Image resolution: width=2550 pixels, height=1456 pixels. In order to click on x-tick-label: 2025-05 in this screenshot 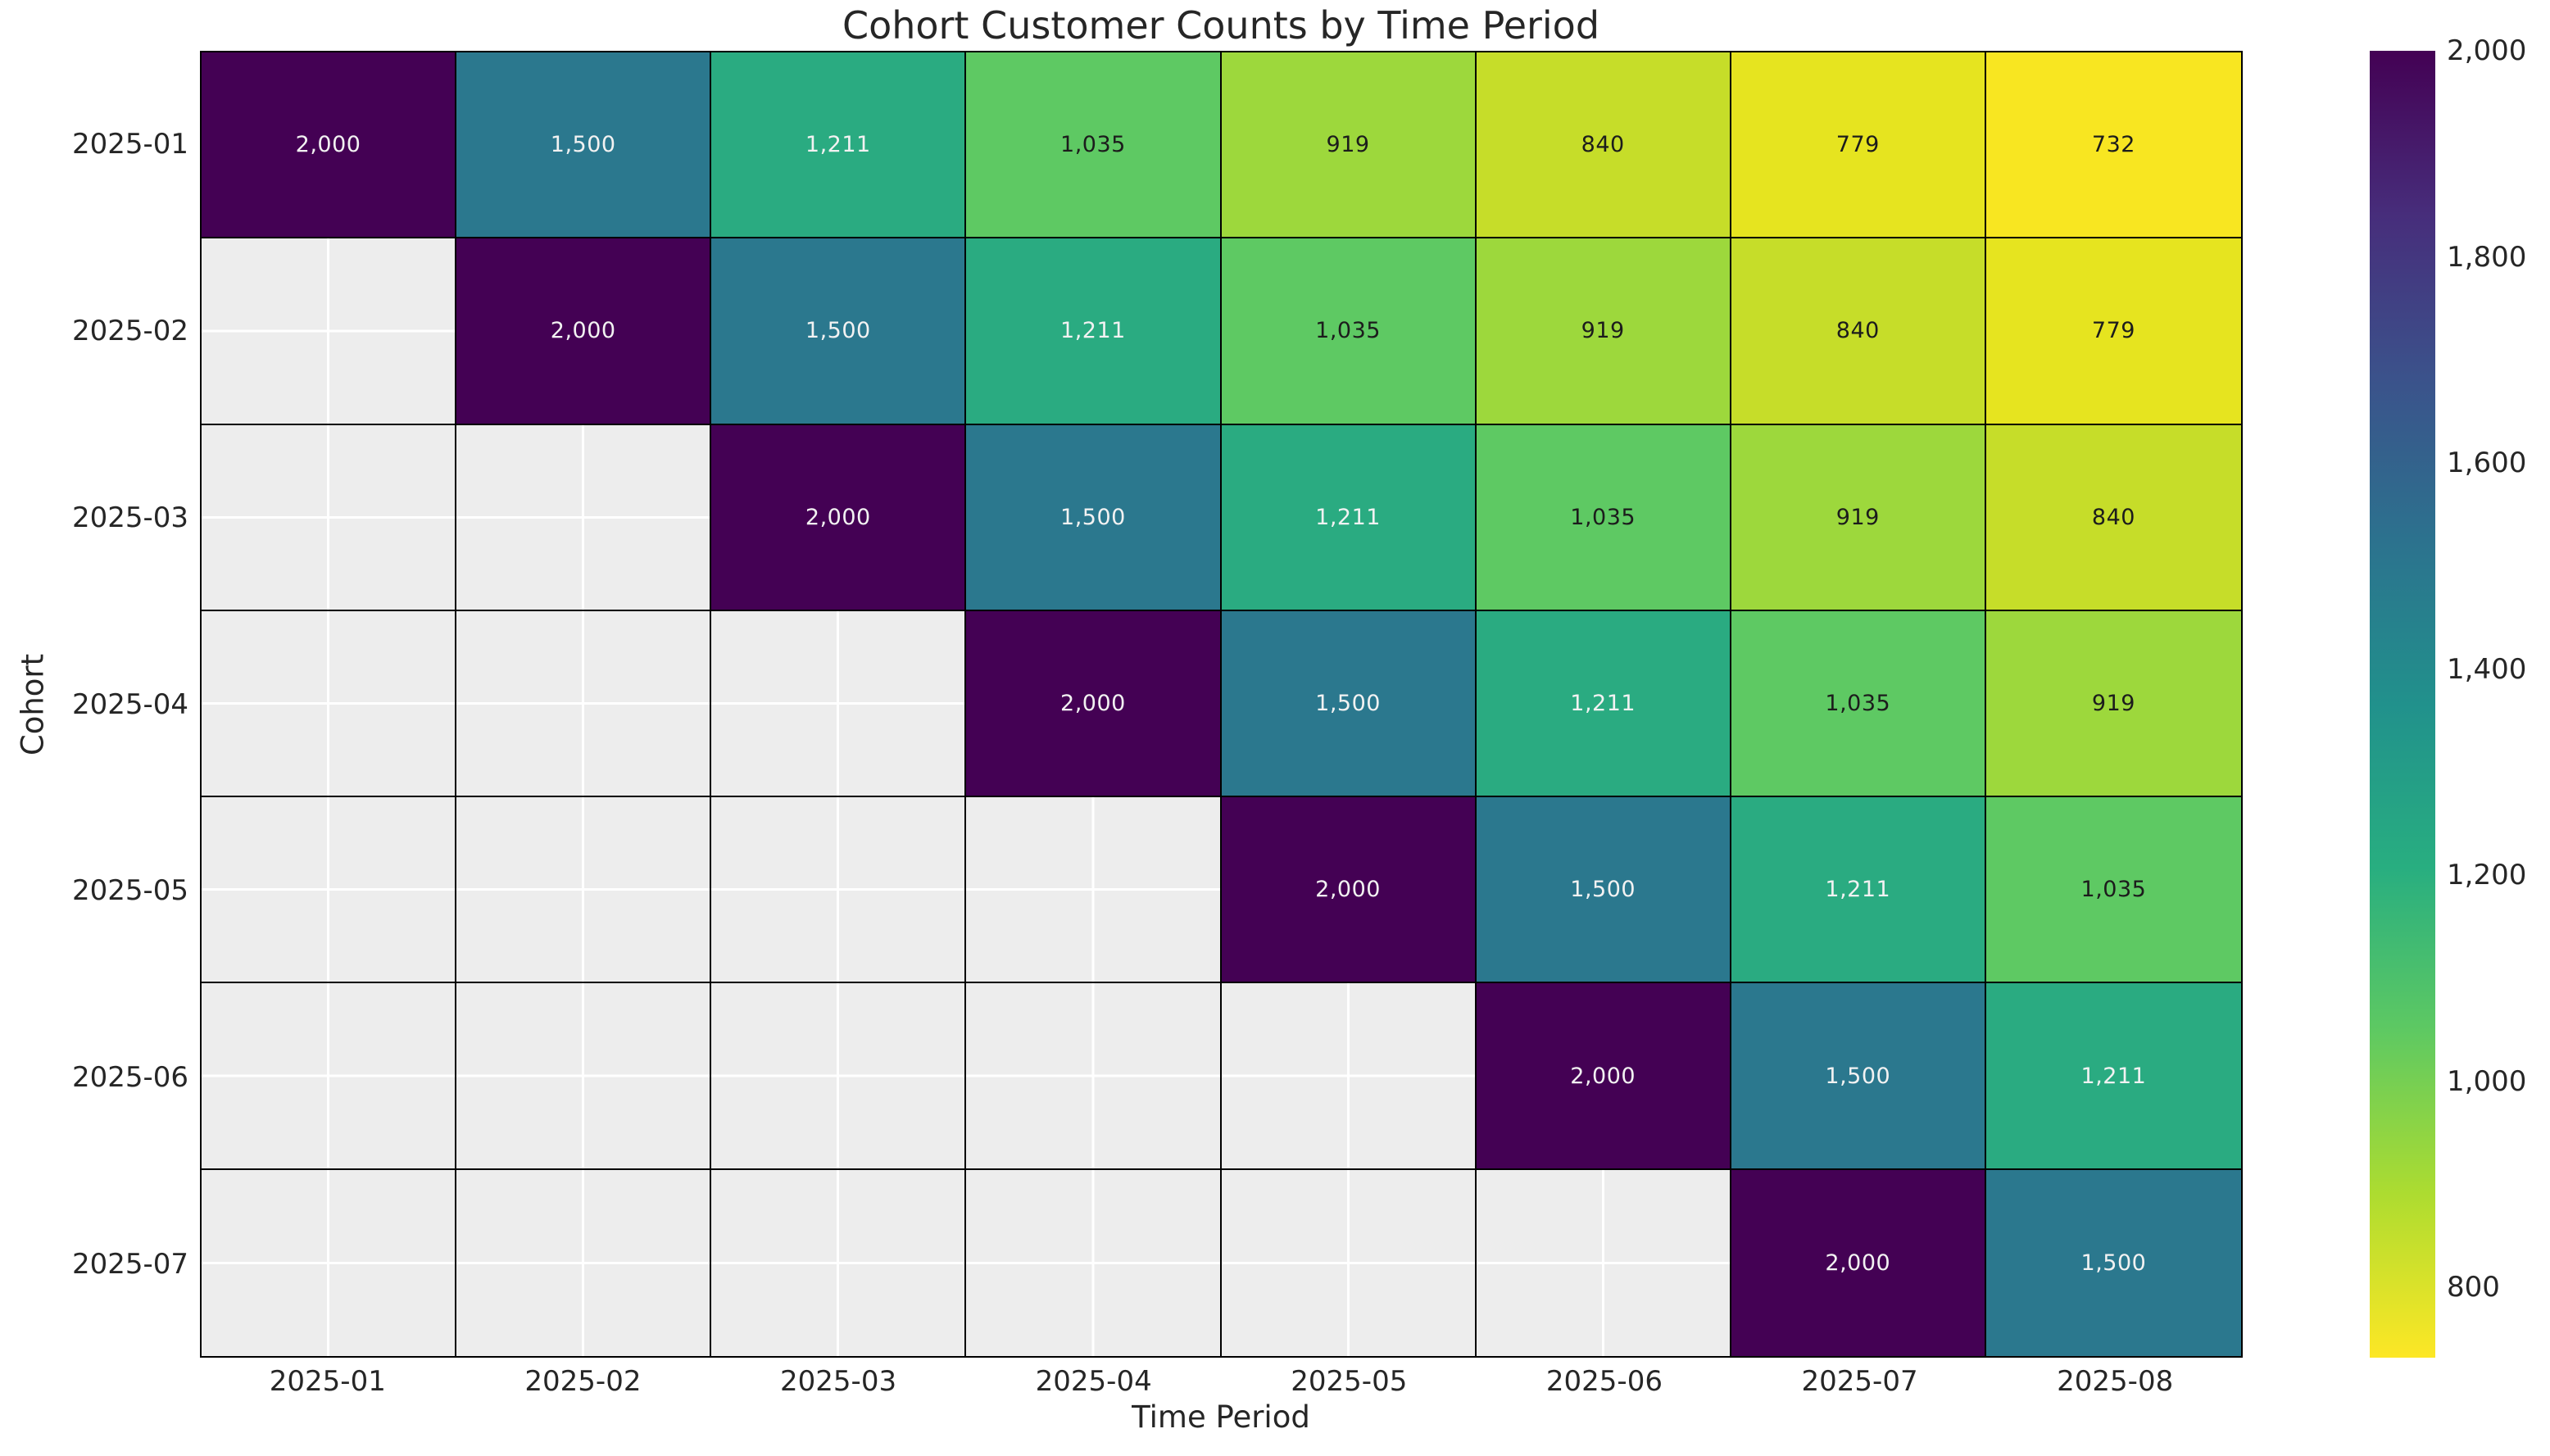, I will do `click(1349, 1382)`.